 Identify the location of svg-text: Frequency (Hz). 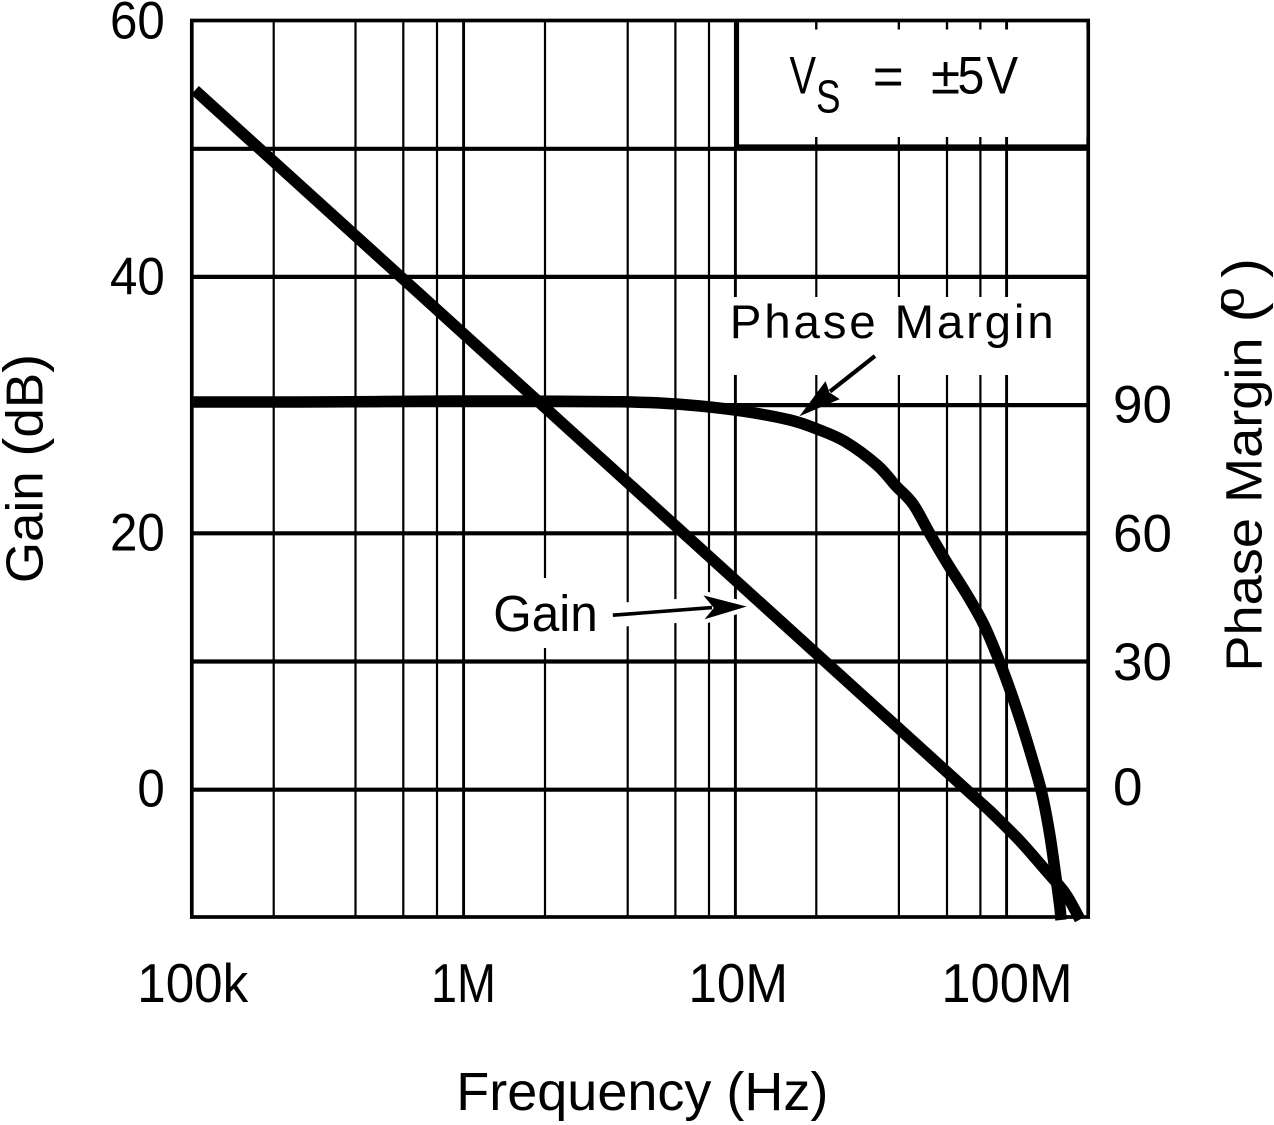
(642, 1092).